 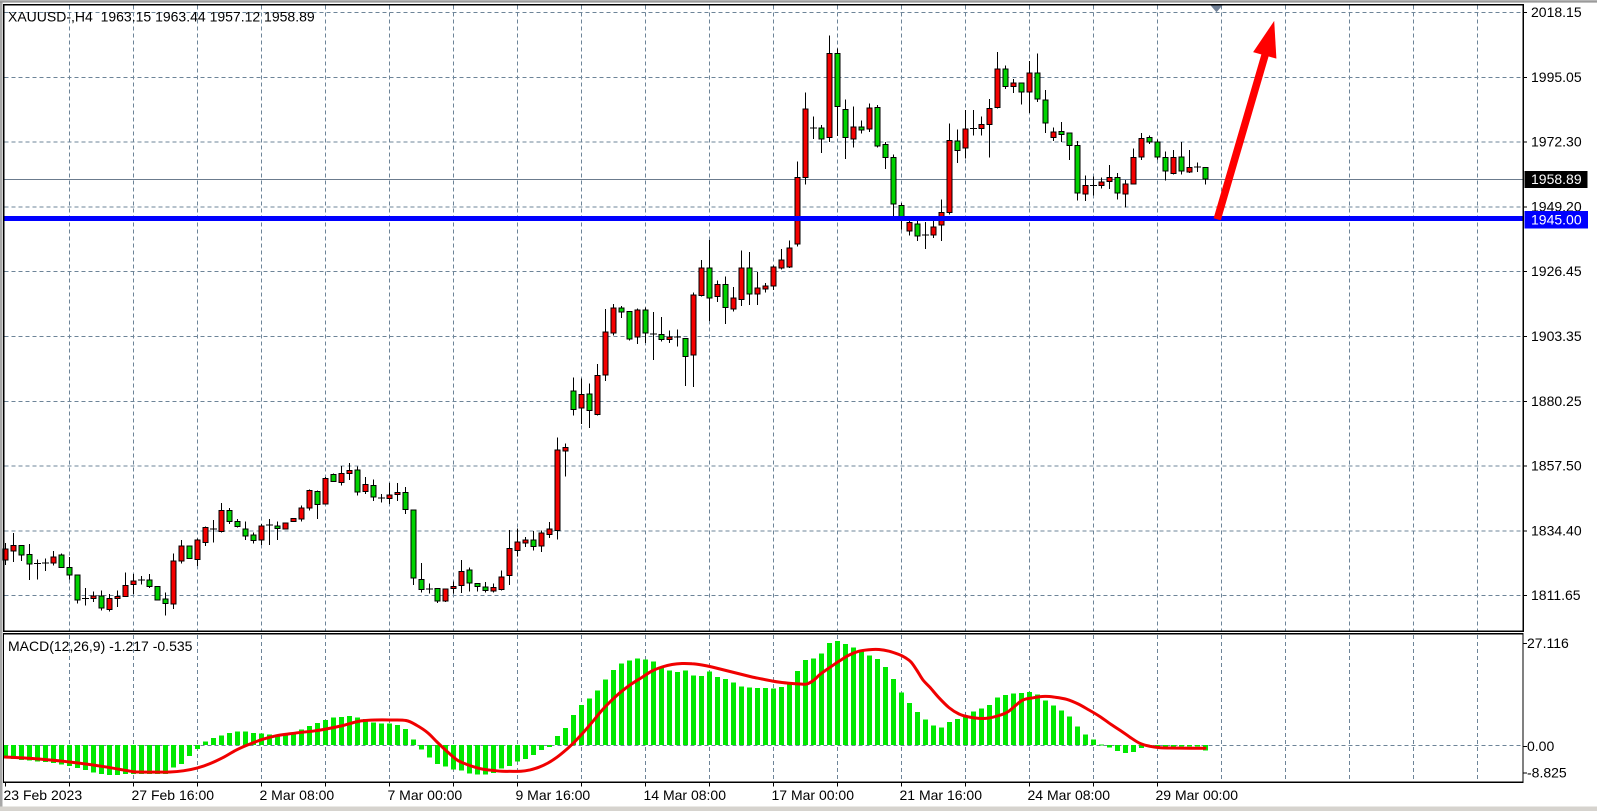 What do you see at coordinates (297, 795) in the screenshot?
I see `svg-text: 2 Mar 08:00` at bounding box center [297, 795].